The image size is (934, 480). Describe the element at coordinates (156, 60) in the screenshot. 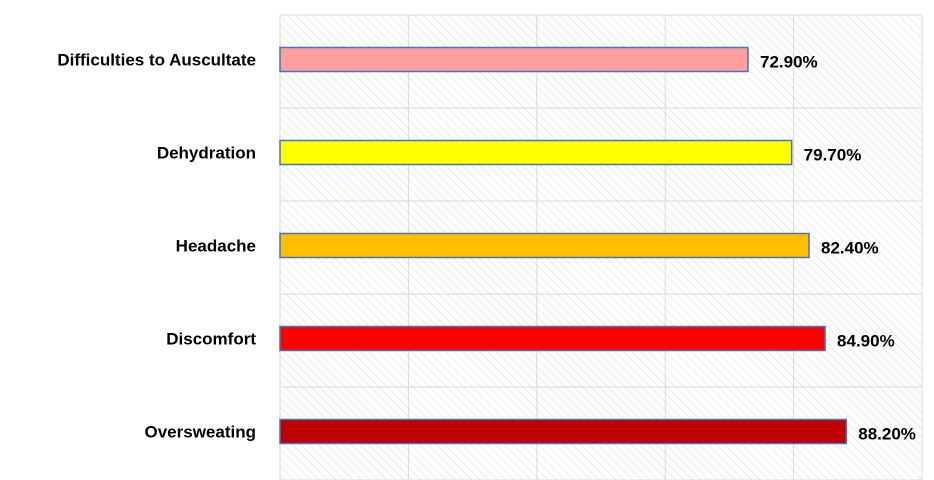

I see `category-label: Difficulties to Auscultate` at that location.